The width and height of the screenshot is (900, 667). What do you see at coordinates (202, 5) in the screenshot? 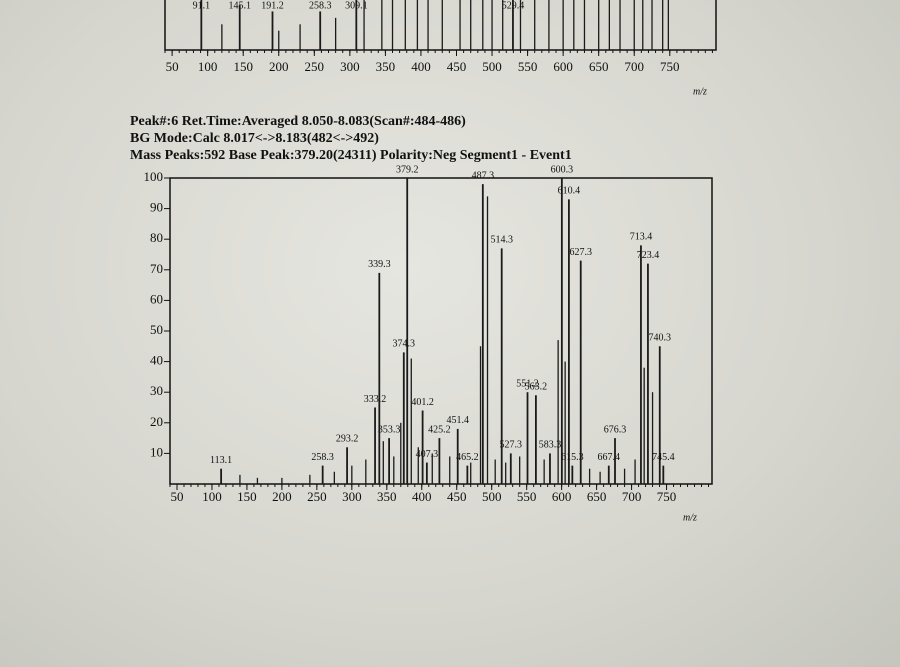
I see `peak-label: 91.1` at bounding box center [202, 5].